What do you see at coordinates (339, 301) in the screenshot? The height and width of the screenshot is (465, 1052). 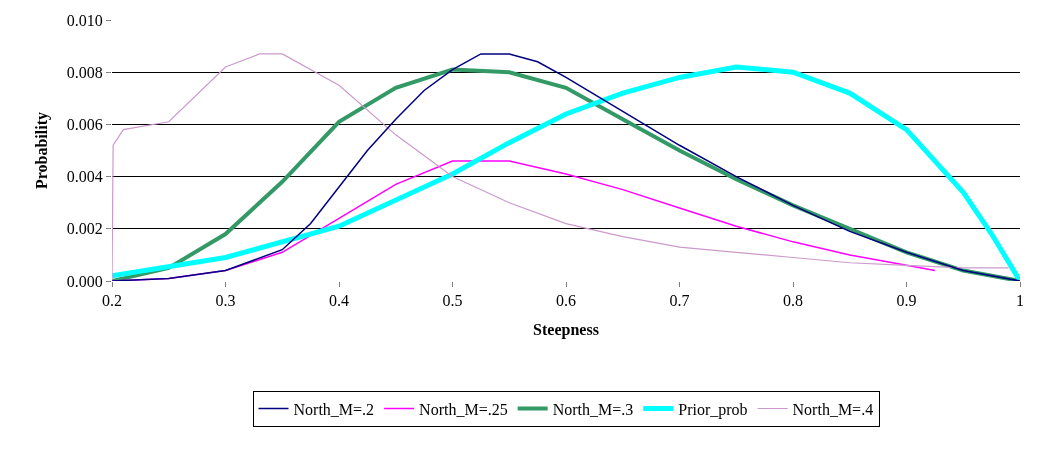 I see `x-tick-label: 0.4` at bounding box center [339, 301].